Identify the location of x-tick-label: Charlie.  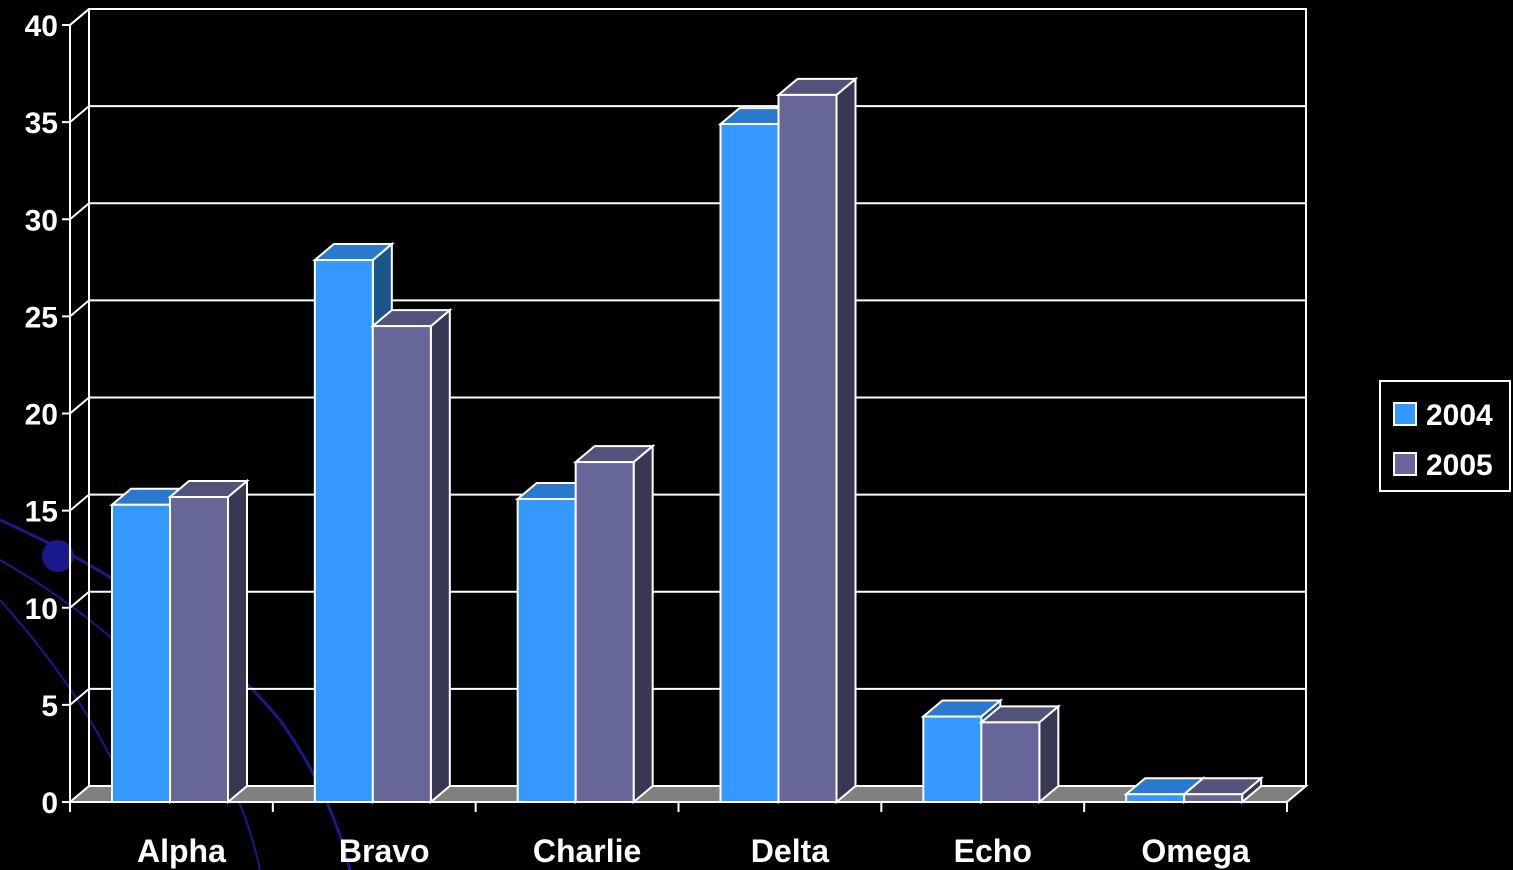
(587, 851).